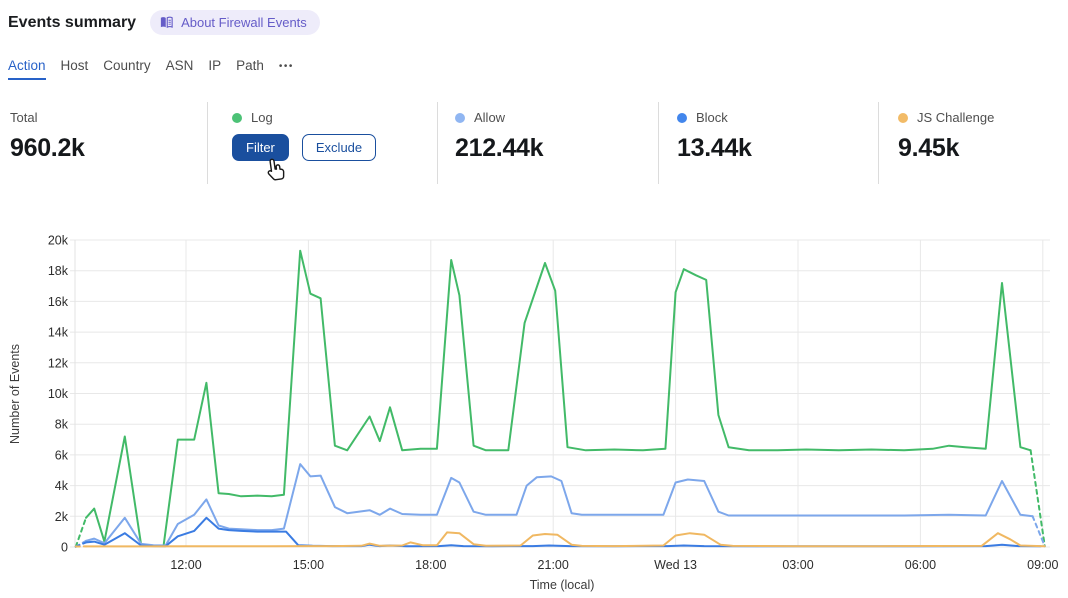 This screenshot has width=1068, height=598. I want to click on stat-js-challenge: JS Challenge 9.45k, so click(946, 136).